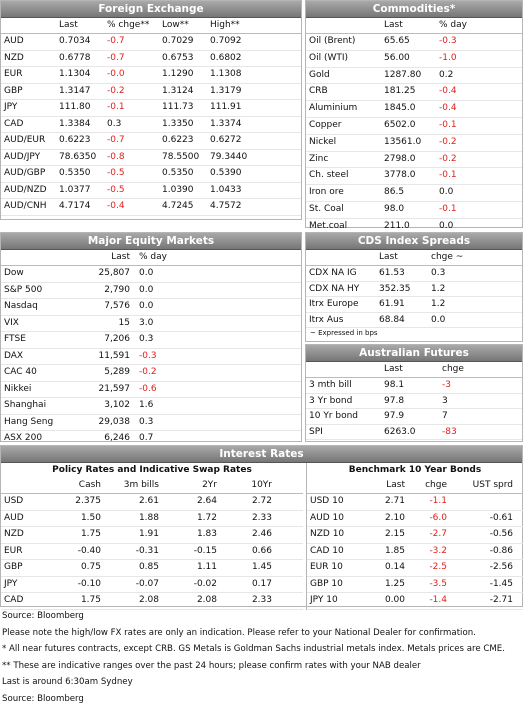  Describe the element at coordinates (151, 59) in the screenshot. I see `data-row: NZD 0.6778 -0.7 0.6753 0.6802` at that location.